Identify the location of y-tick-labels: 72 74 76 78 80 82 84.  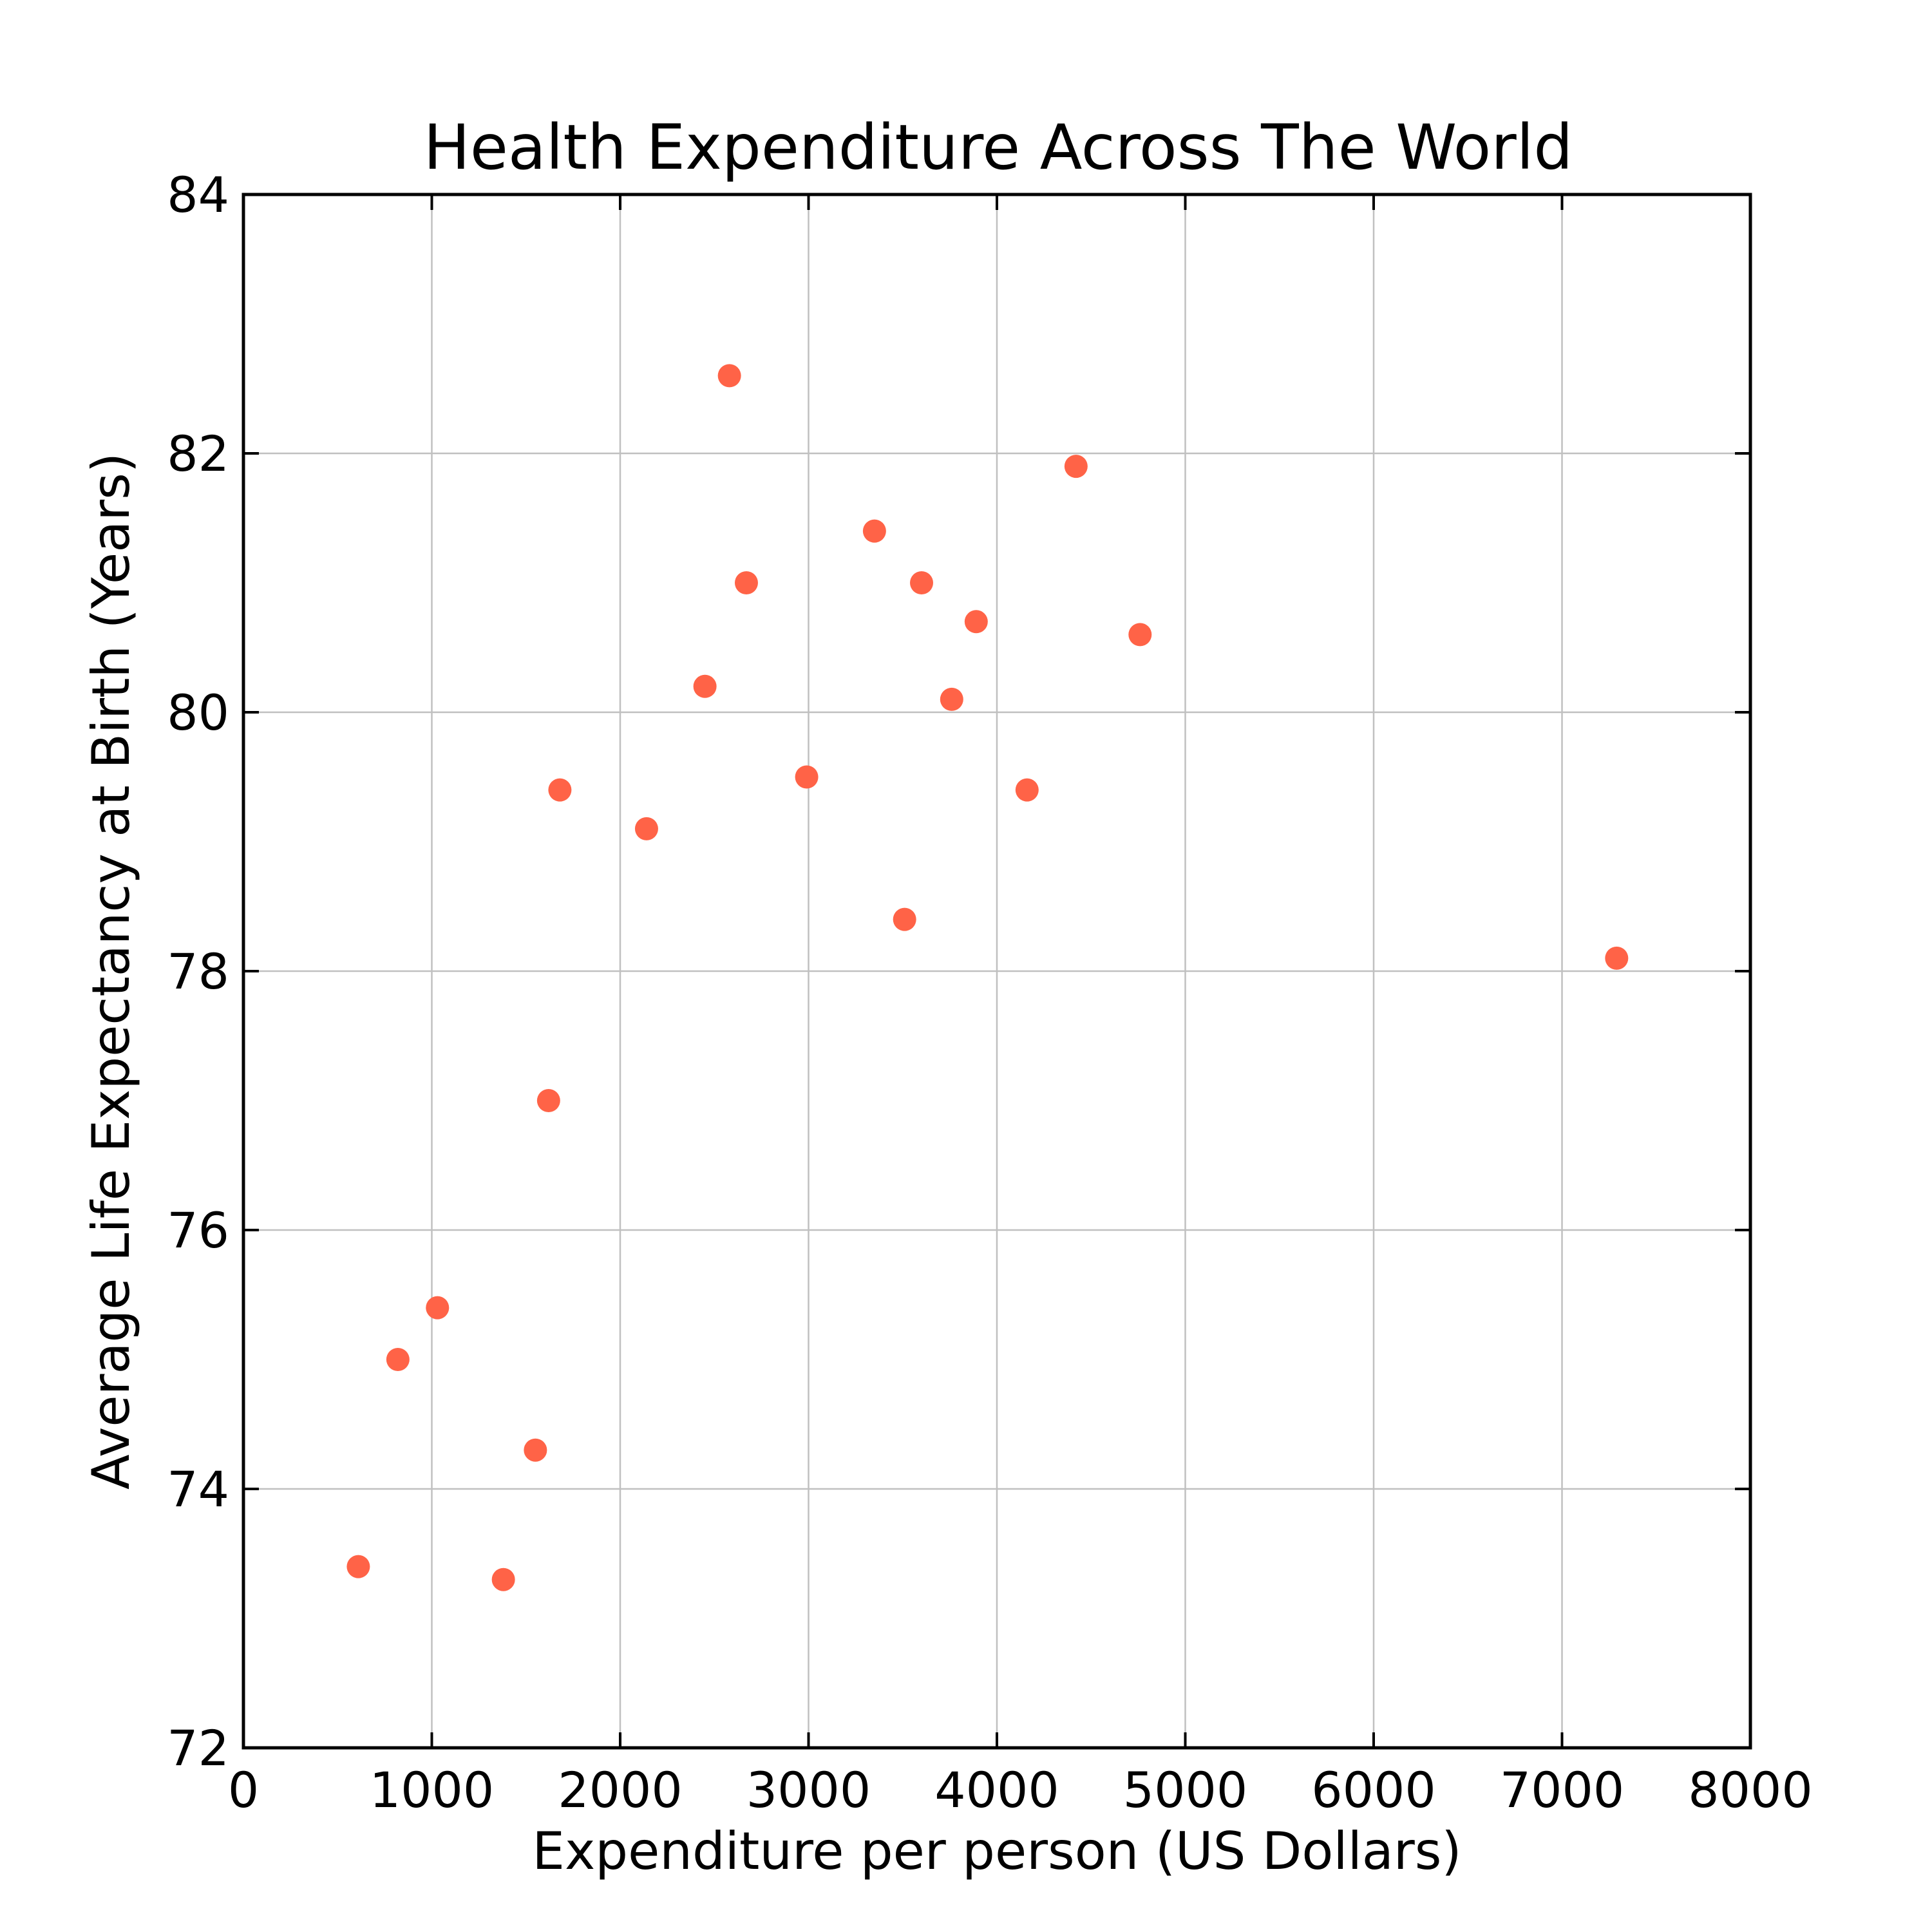
(198, 972).